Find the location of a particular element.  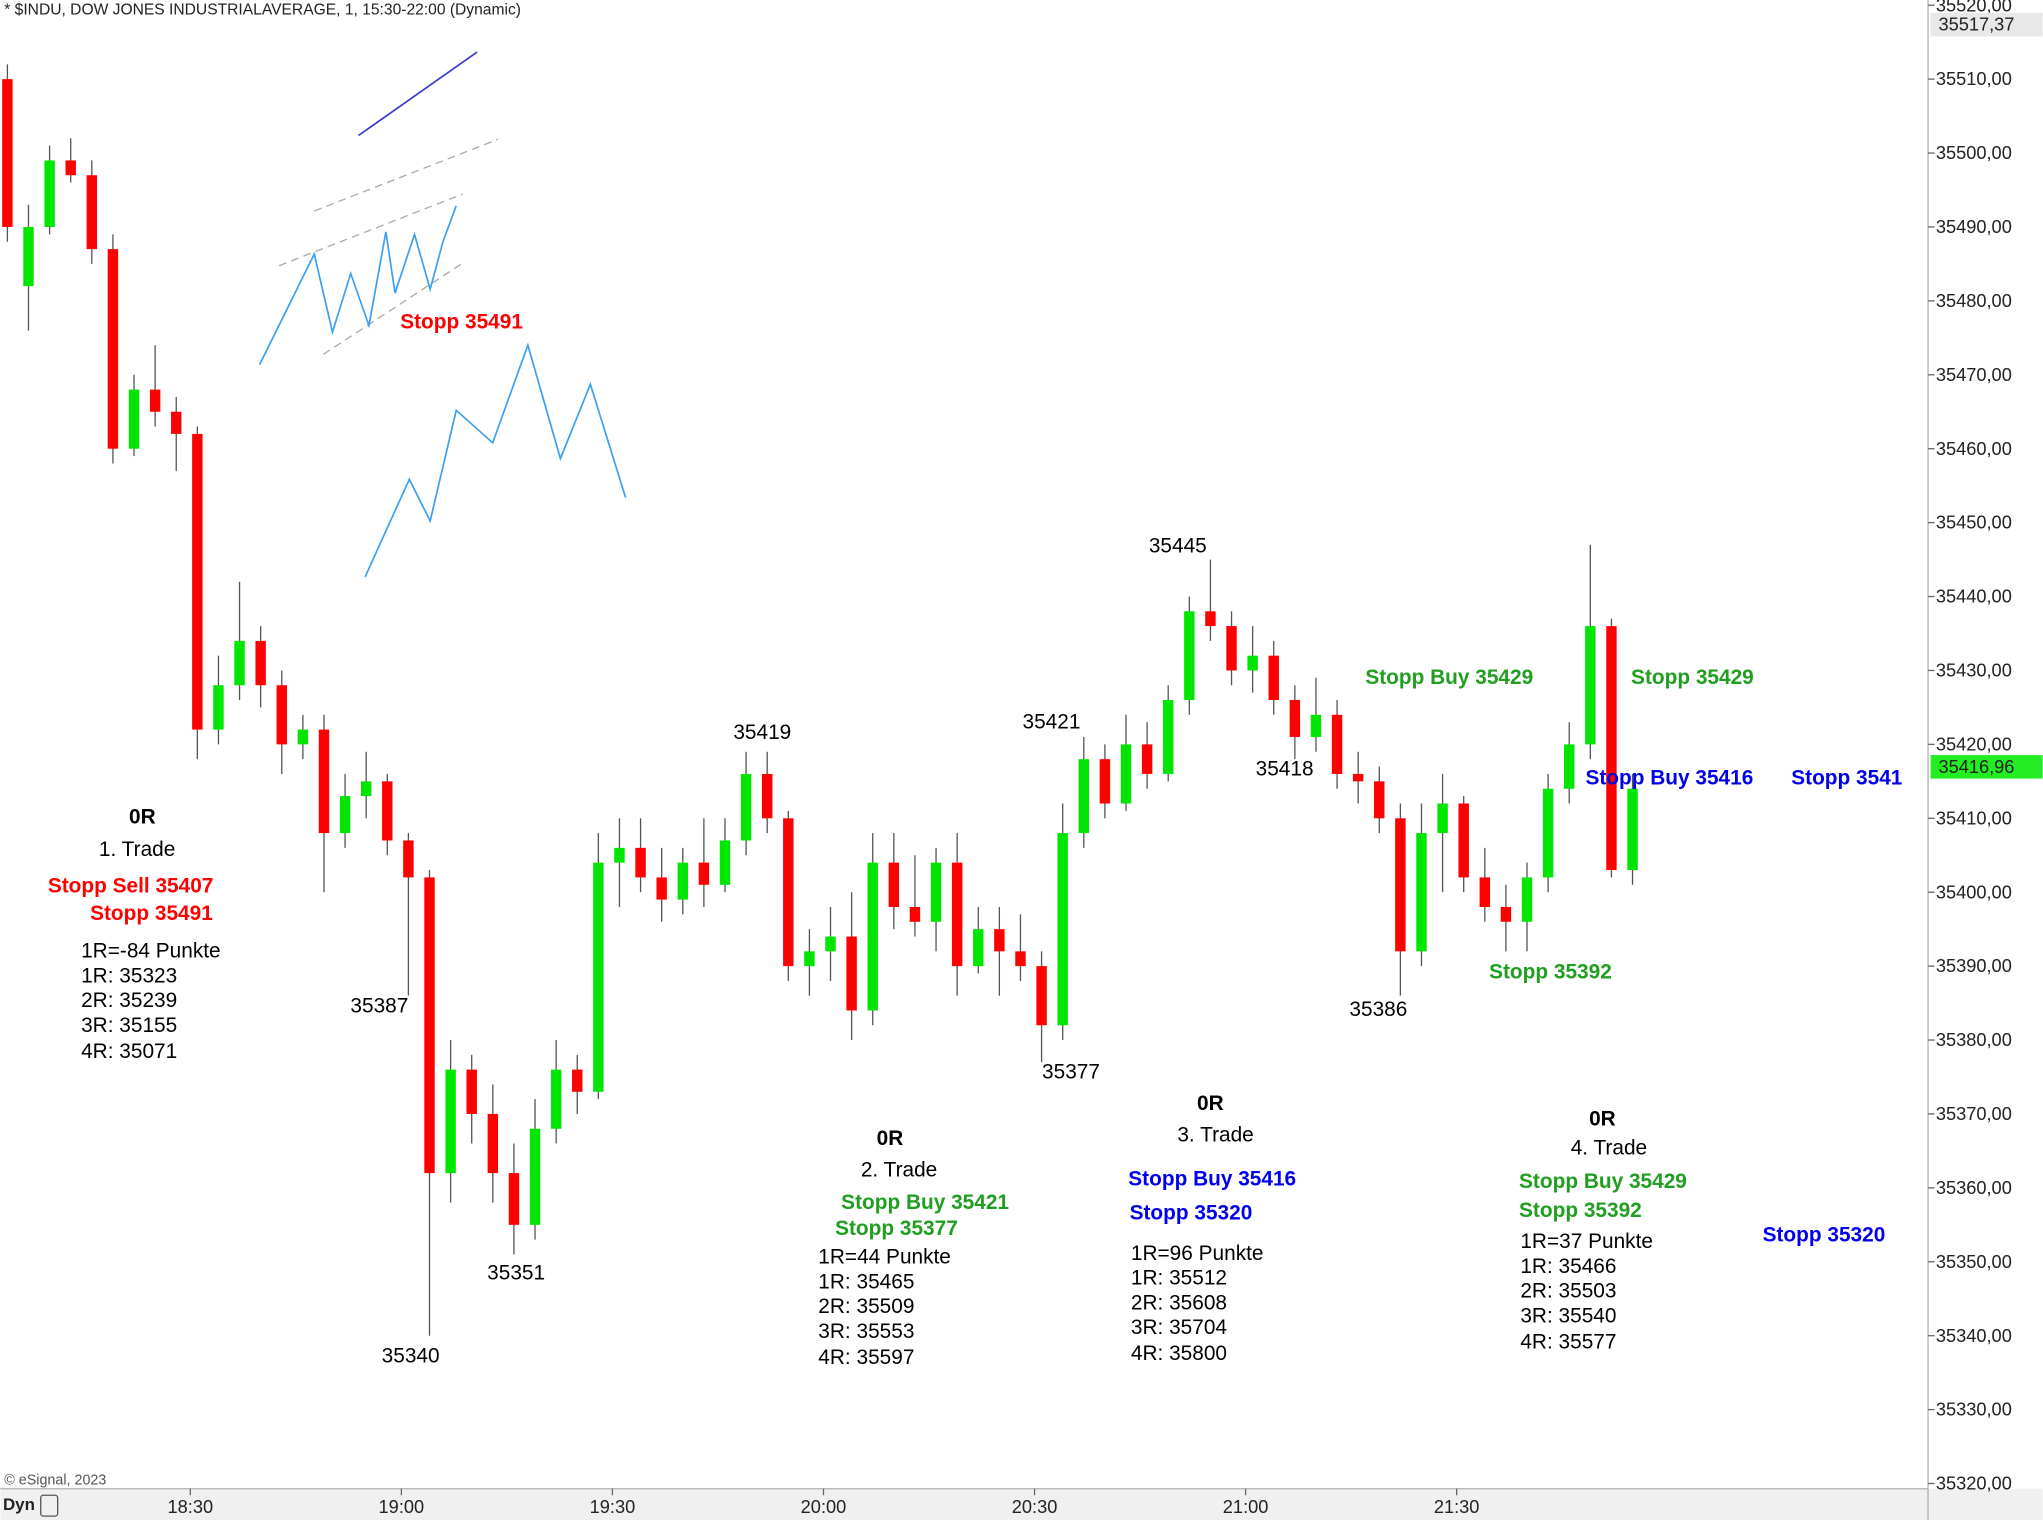

annotation: 1R: 35323 is located at coordinates (129, 975).